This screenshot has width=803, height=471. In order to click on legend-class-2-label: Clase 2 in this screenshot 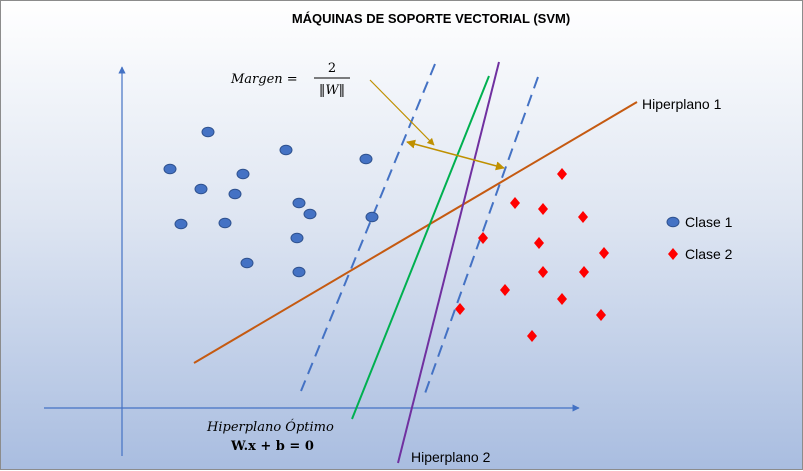, I will do `click(709, 254)`.